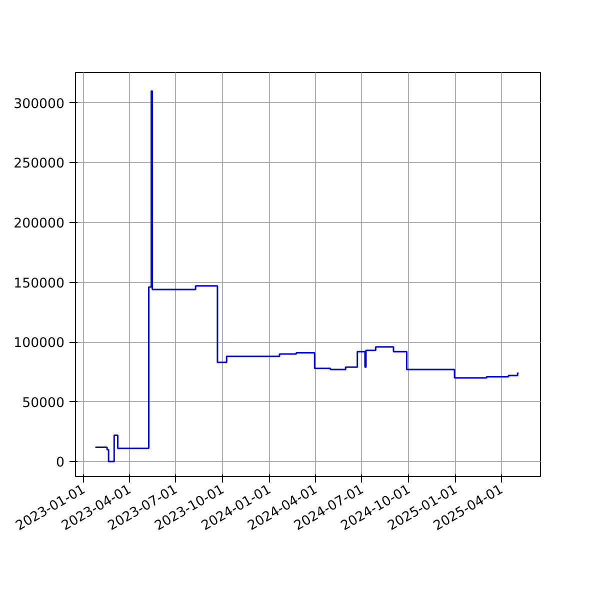 The image size is (600, 600). What do you see at coordinates (39, 344) in the screenshot?
I see `y-tick-label: 100000` at bounding box center [39, 344].